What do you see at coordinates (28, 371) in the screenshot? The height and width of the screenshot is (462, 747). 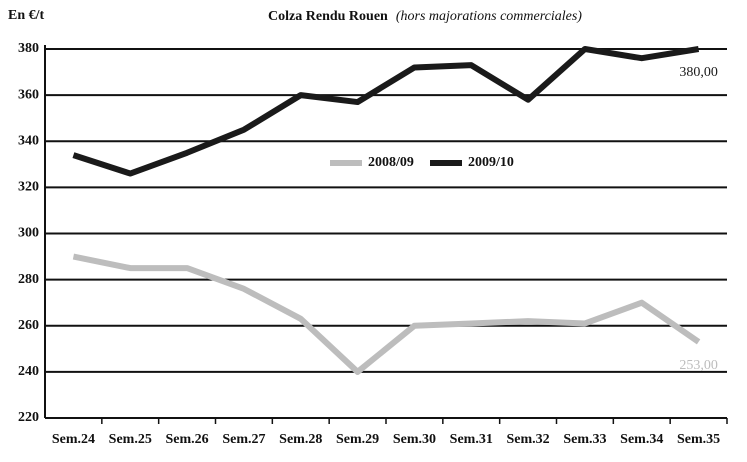 I see `y-tick-label: 240` at bounding box center [28, 371].